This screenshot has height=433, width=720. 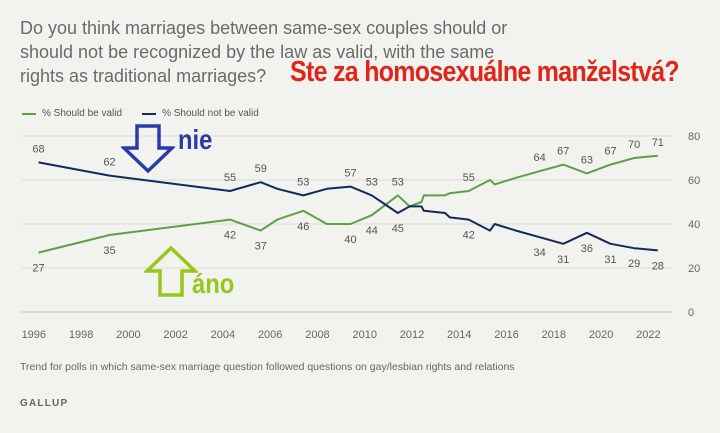 What do you see at coordinates (38, 269) in the screenshot?
I see `data-label: 27` at bounding box center [38, 269].